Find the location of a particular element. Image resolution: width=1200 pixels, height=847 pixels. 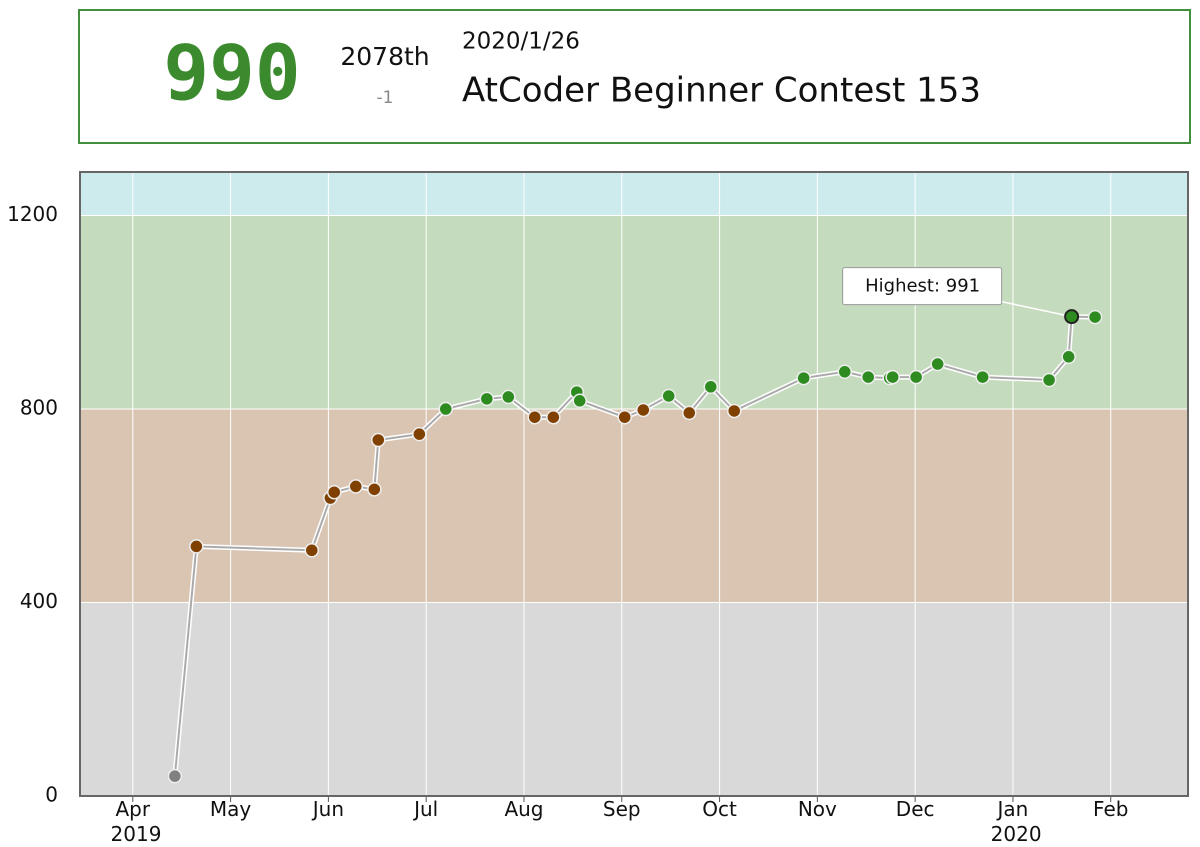

y-tick-label: 800 is located at coordinates (39, 408).